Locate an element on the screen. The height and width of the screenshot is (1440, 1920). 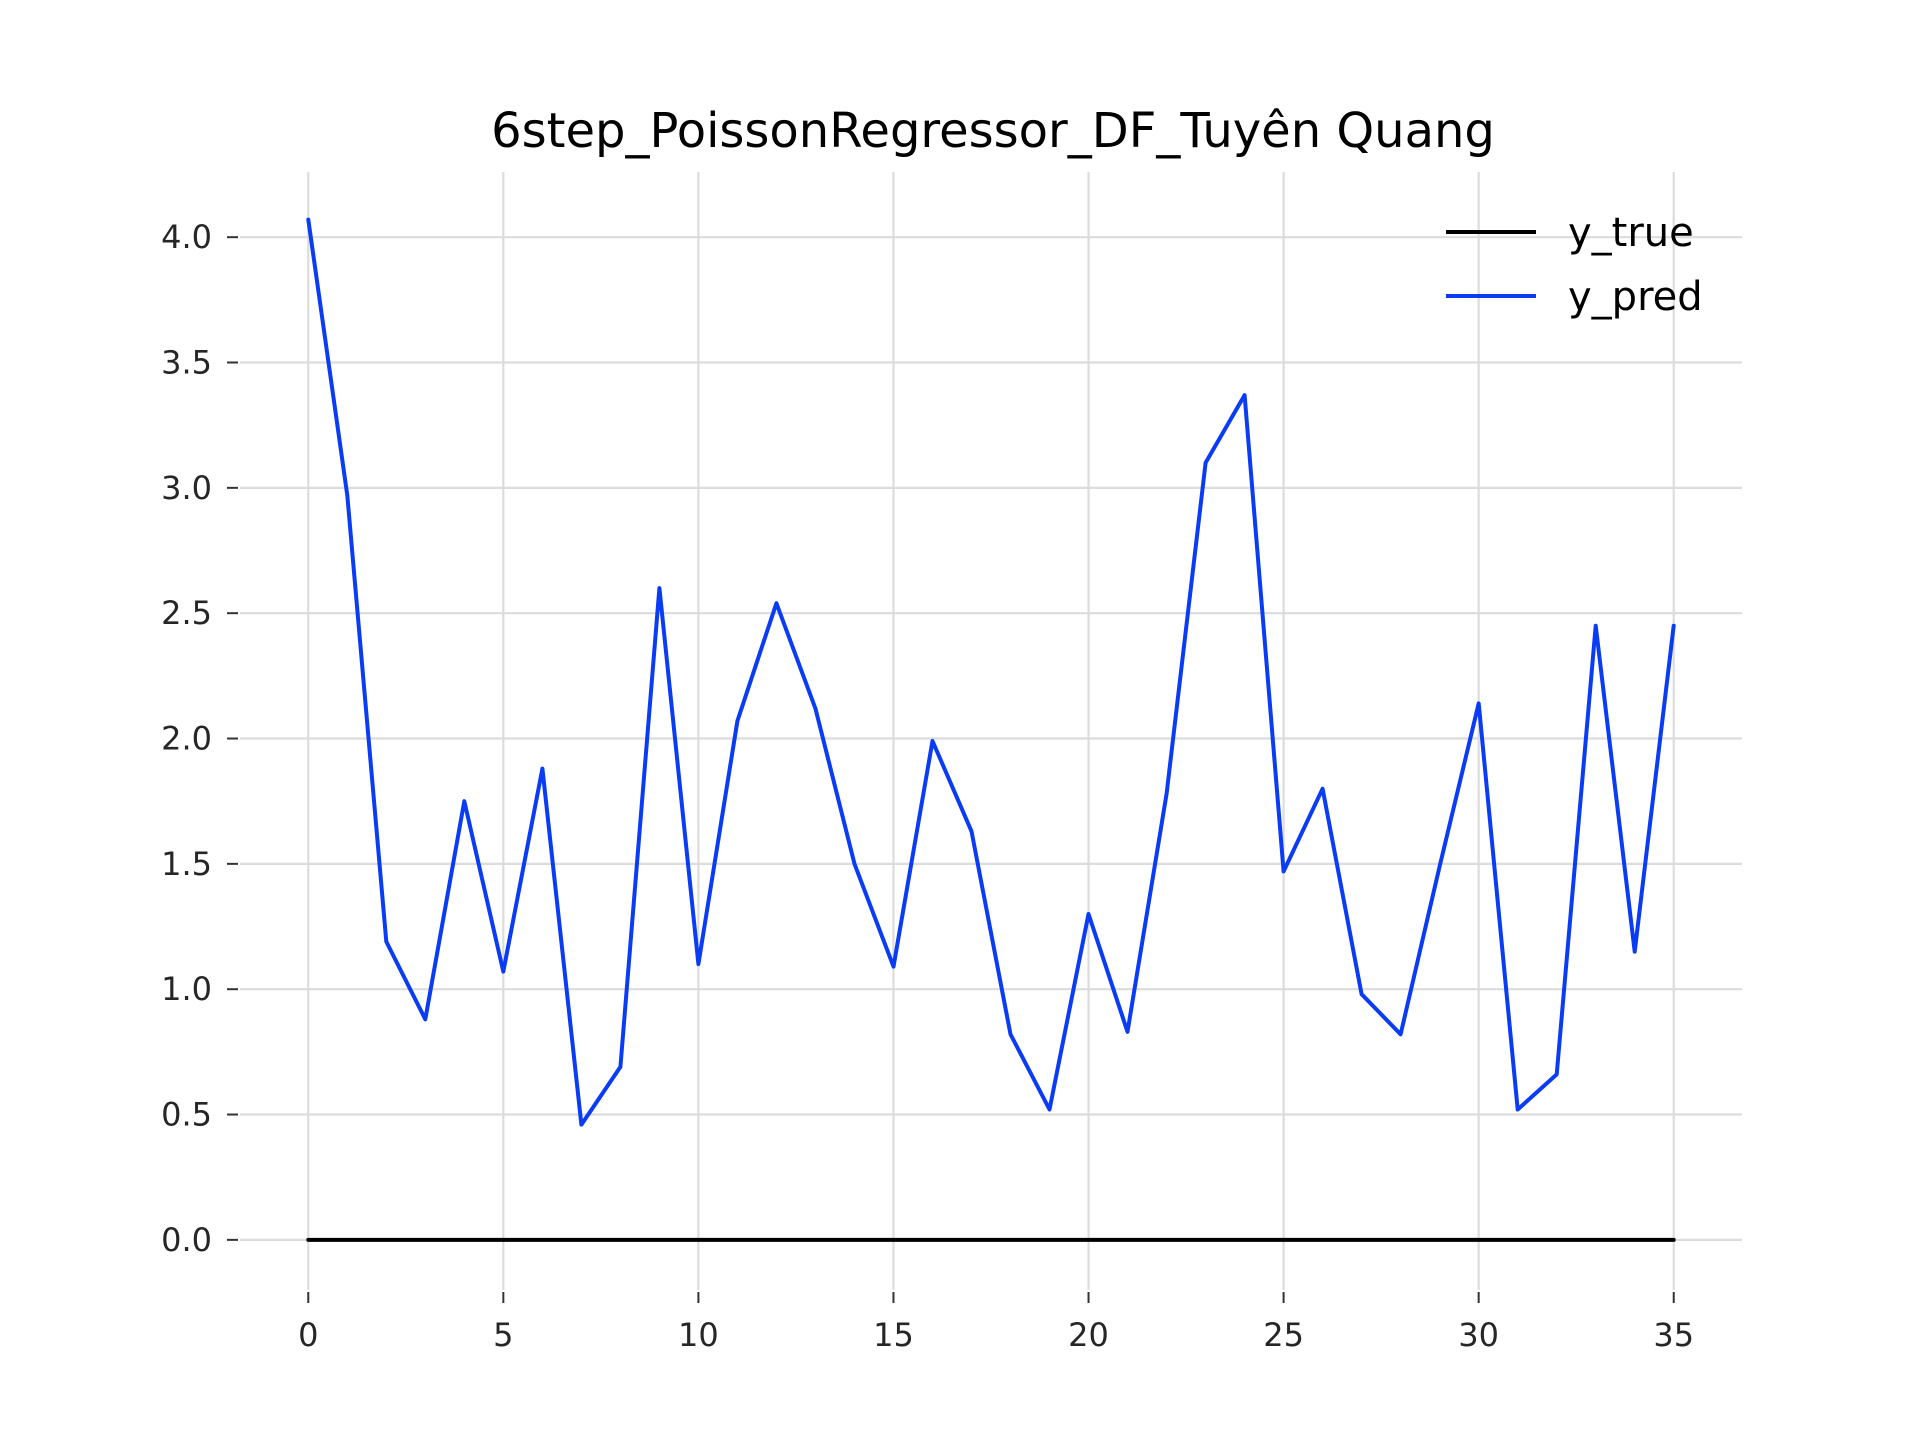
y-axis: 0.0 0.5 1.0 1.5 2.0 2.5 3.0 3.5 4.0 is located at coordinates (199, 738).